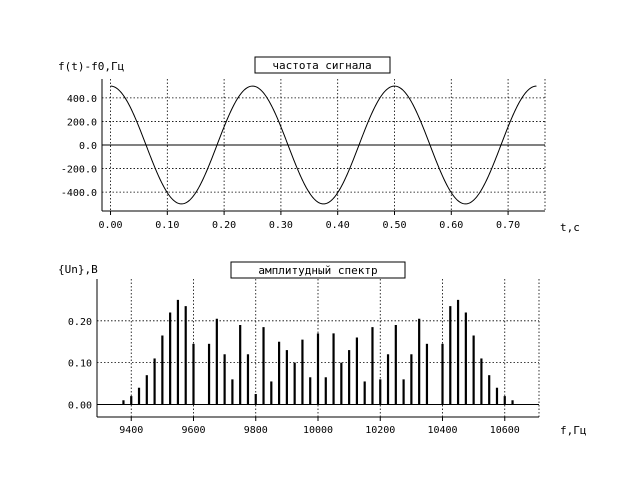 The width and height of the screenshot is (640, 485). I want to click on frequency-ytick-label-4: -400.0, so click(79, 193).